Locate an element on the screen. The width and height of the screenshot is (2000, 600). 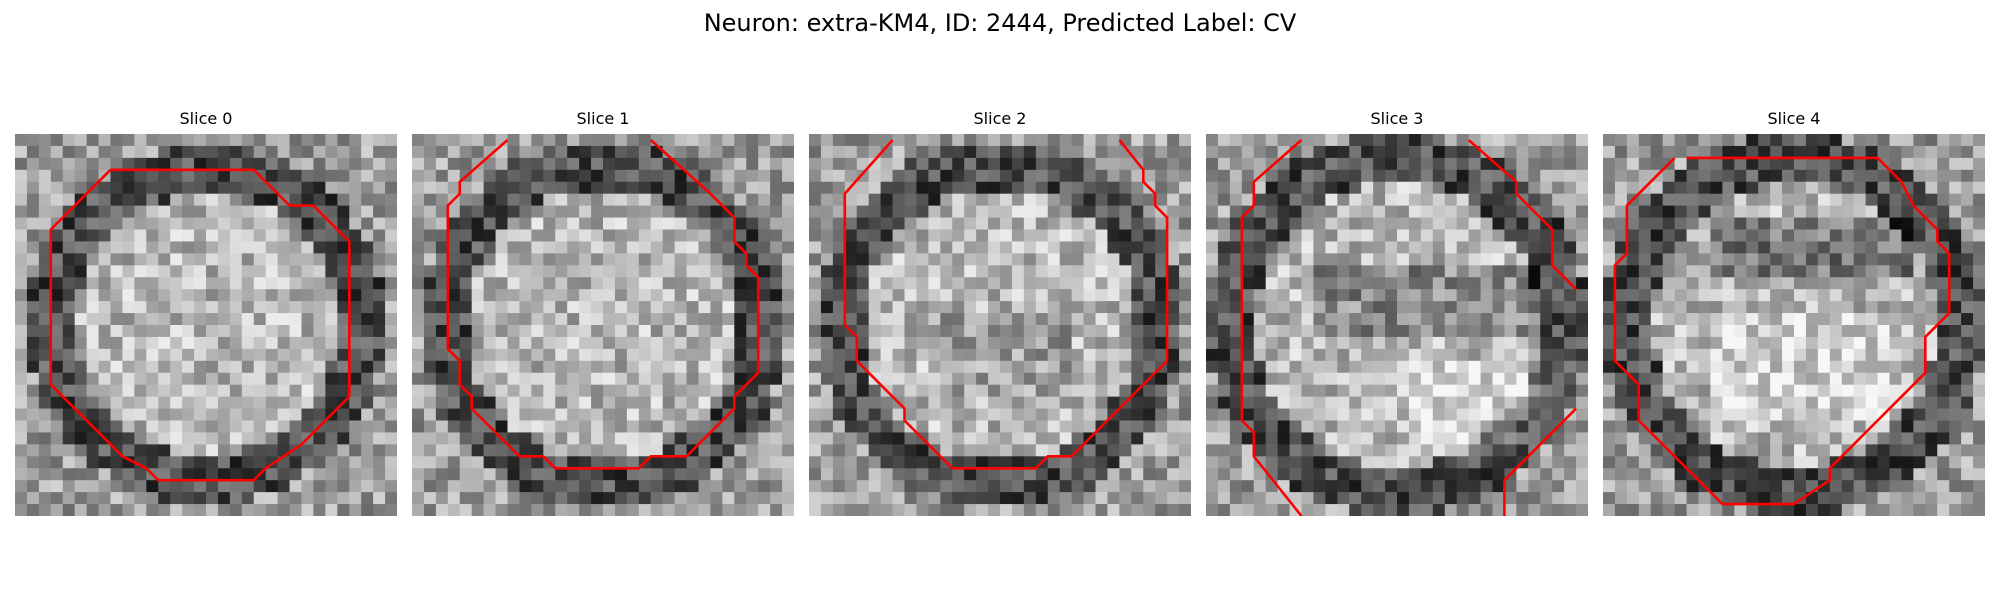
panel-title-slice-3: Slice 3 is located at coordinates (1397, 118).